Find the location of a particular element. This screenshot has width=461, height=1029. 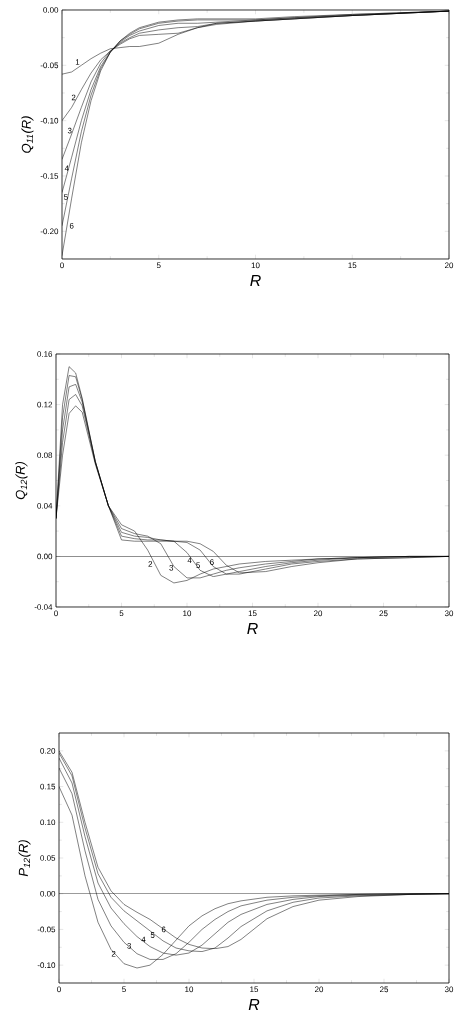

y-axis-title: P$_{12}$(R) is located at coordinates (24, 858).